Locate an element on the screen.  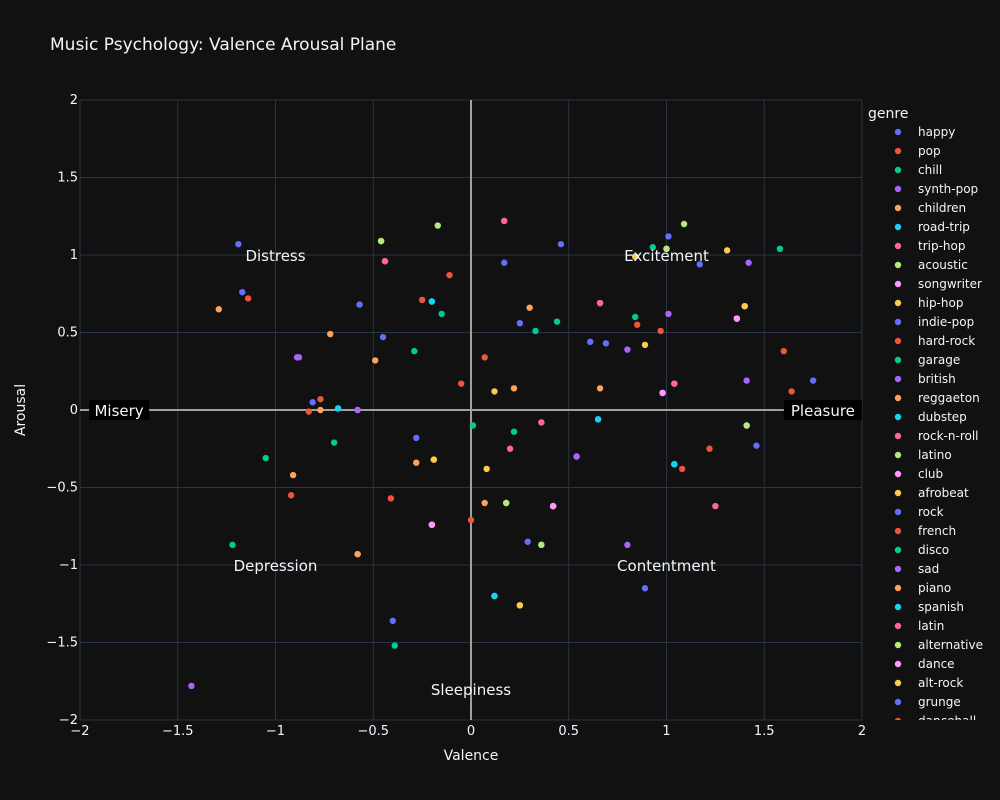
legend-item-label: trip-hop is located at coordinates (941, 246).